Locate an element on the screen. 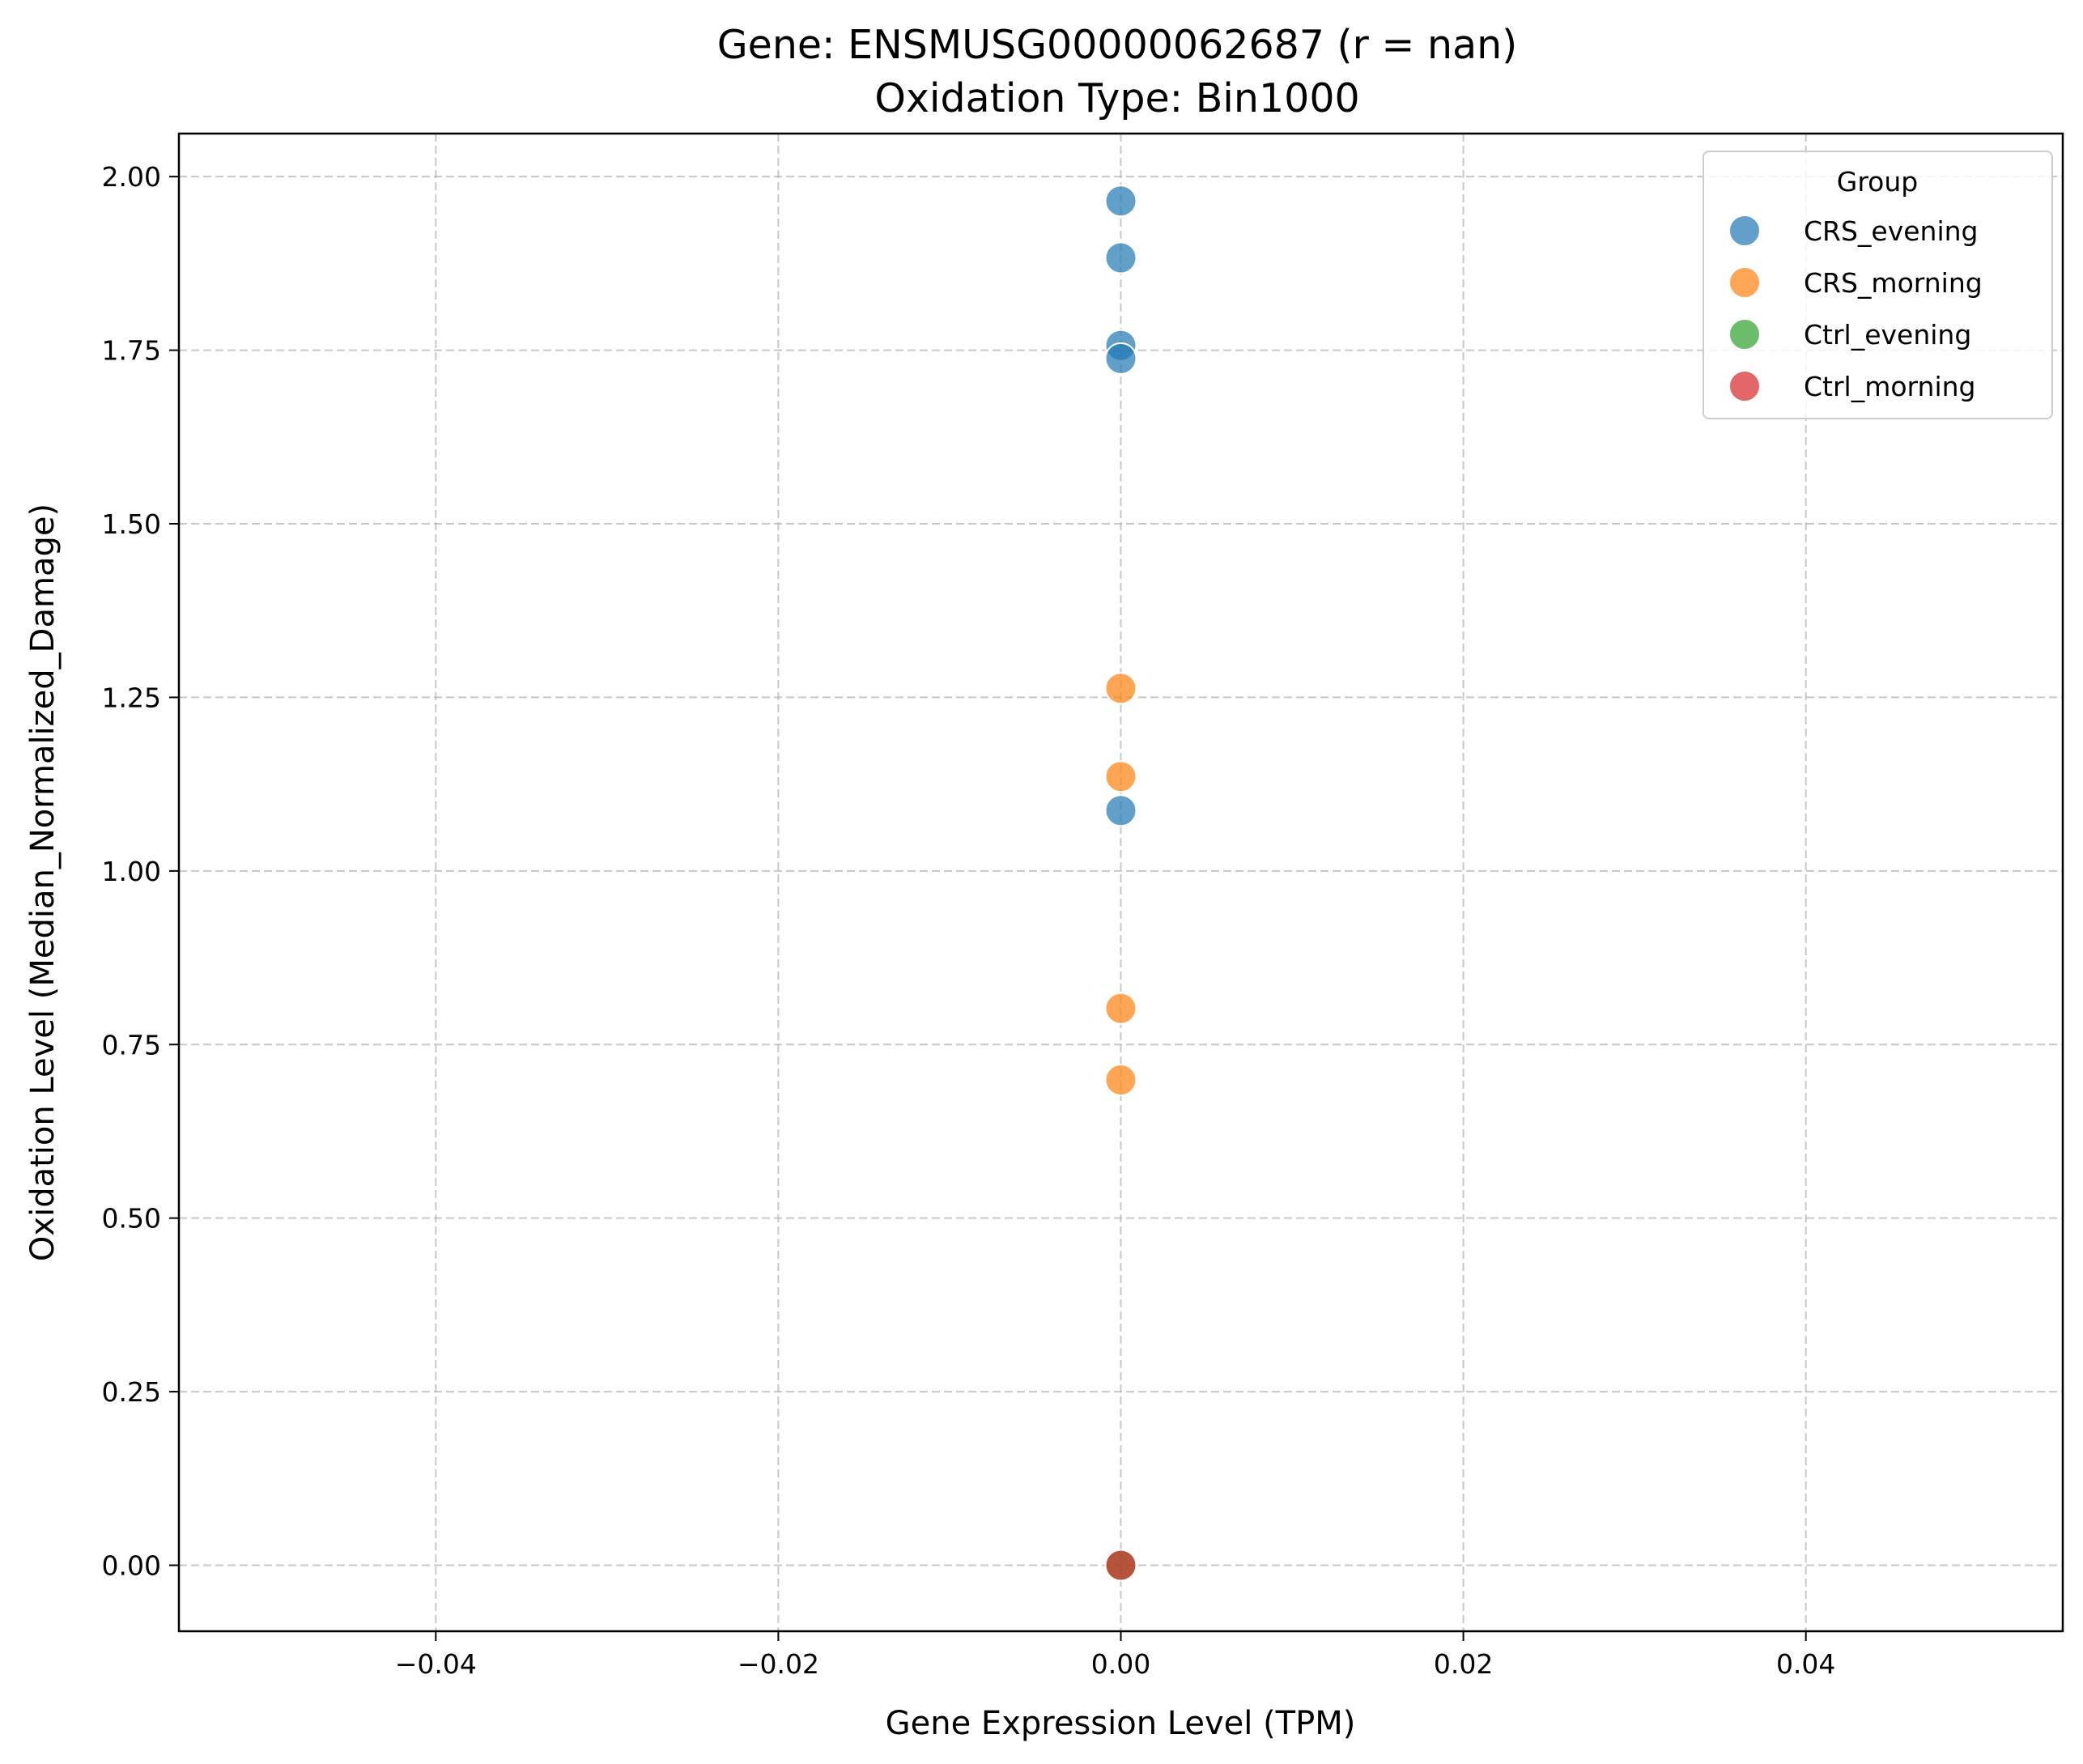  x-tick-label: 0.04 is located at coordinates (1805, 1664).